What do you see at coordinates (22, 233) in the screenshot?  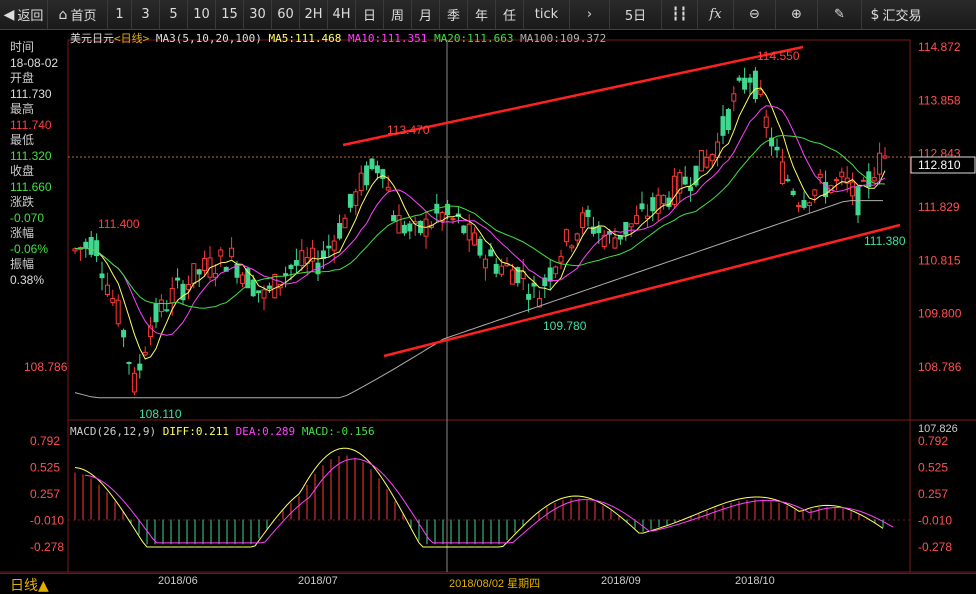 I see `pct-label: 涨幅` at bounding box center [22, 233].